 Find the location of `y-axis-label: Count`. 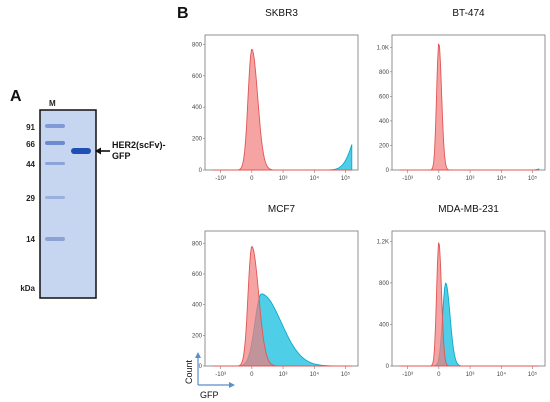

y-axis-label: Count is located at coordinates (189, 371).